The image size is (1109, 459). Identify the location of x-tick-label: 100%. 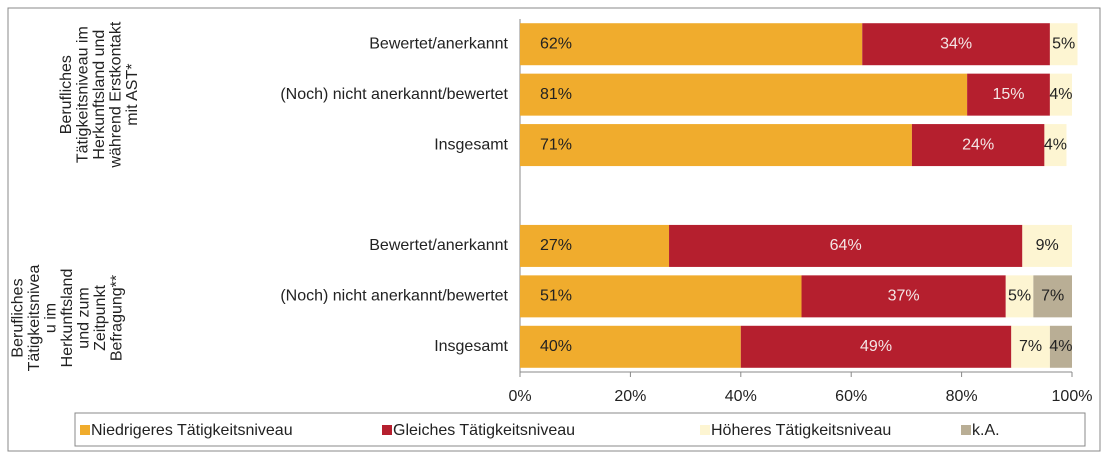
(1072, 396).